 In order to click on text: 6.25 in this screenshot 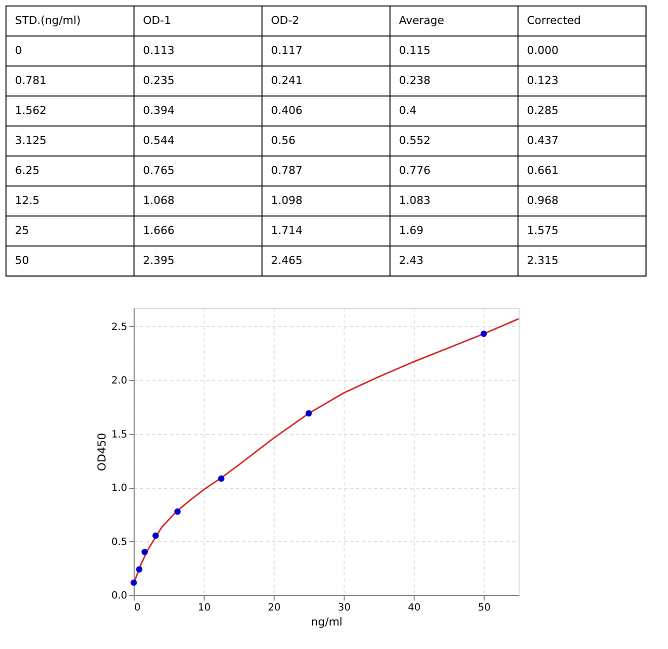, I will do `click(27, 170)`.